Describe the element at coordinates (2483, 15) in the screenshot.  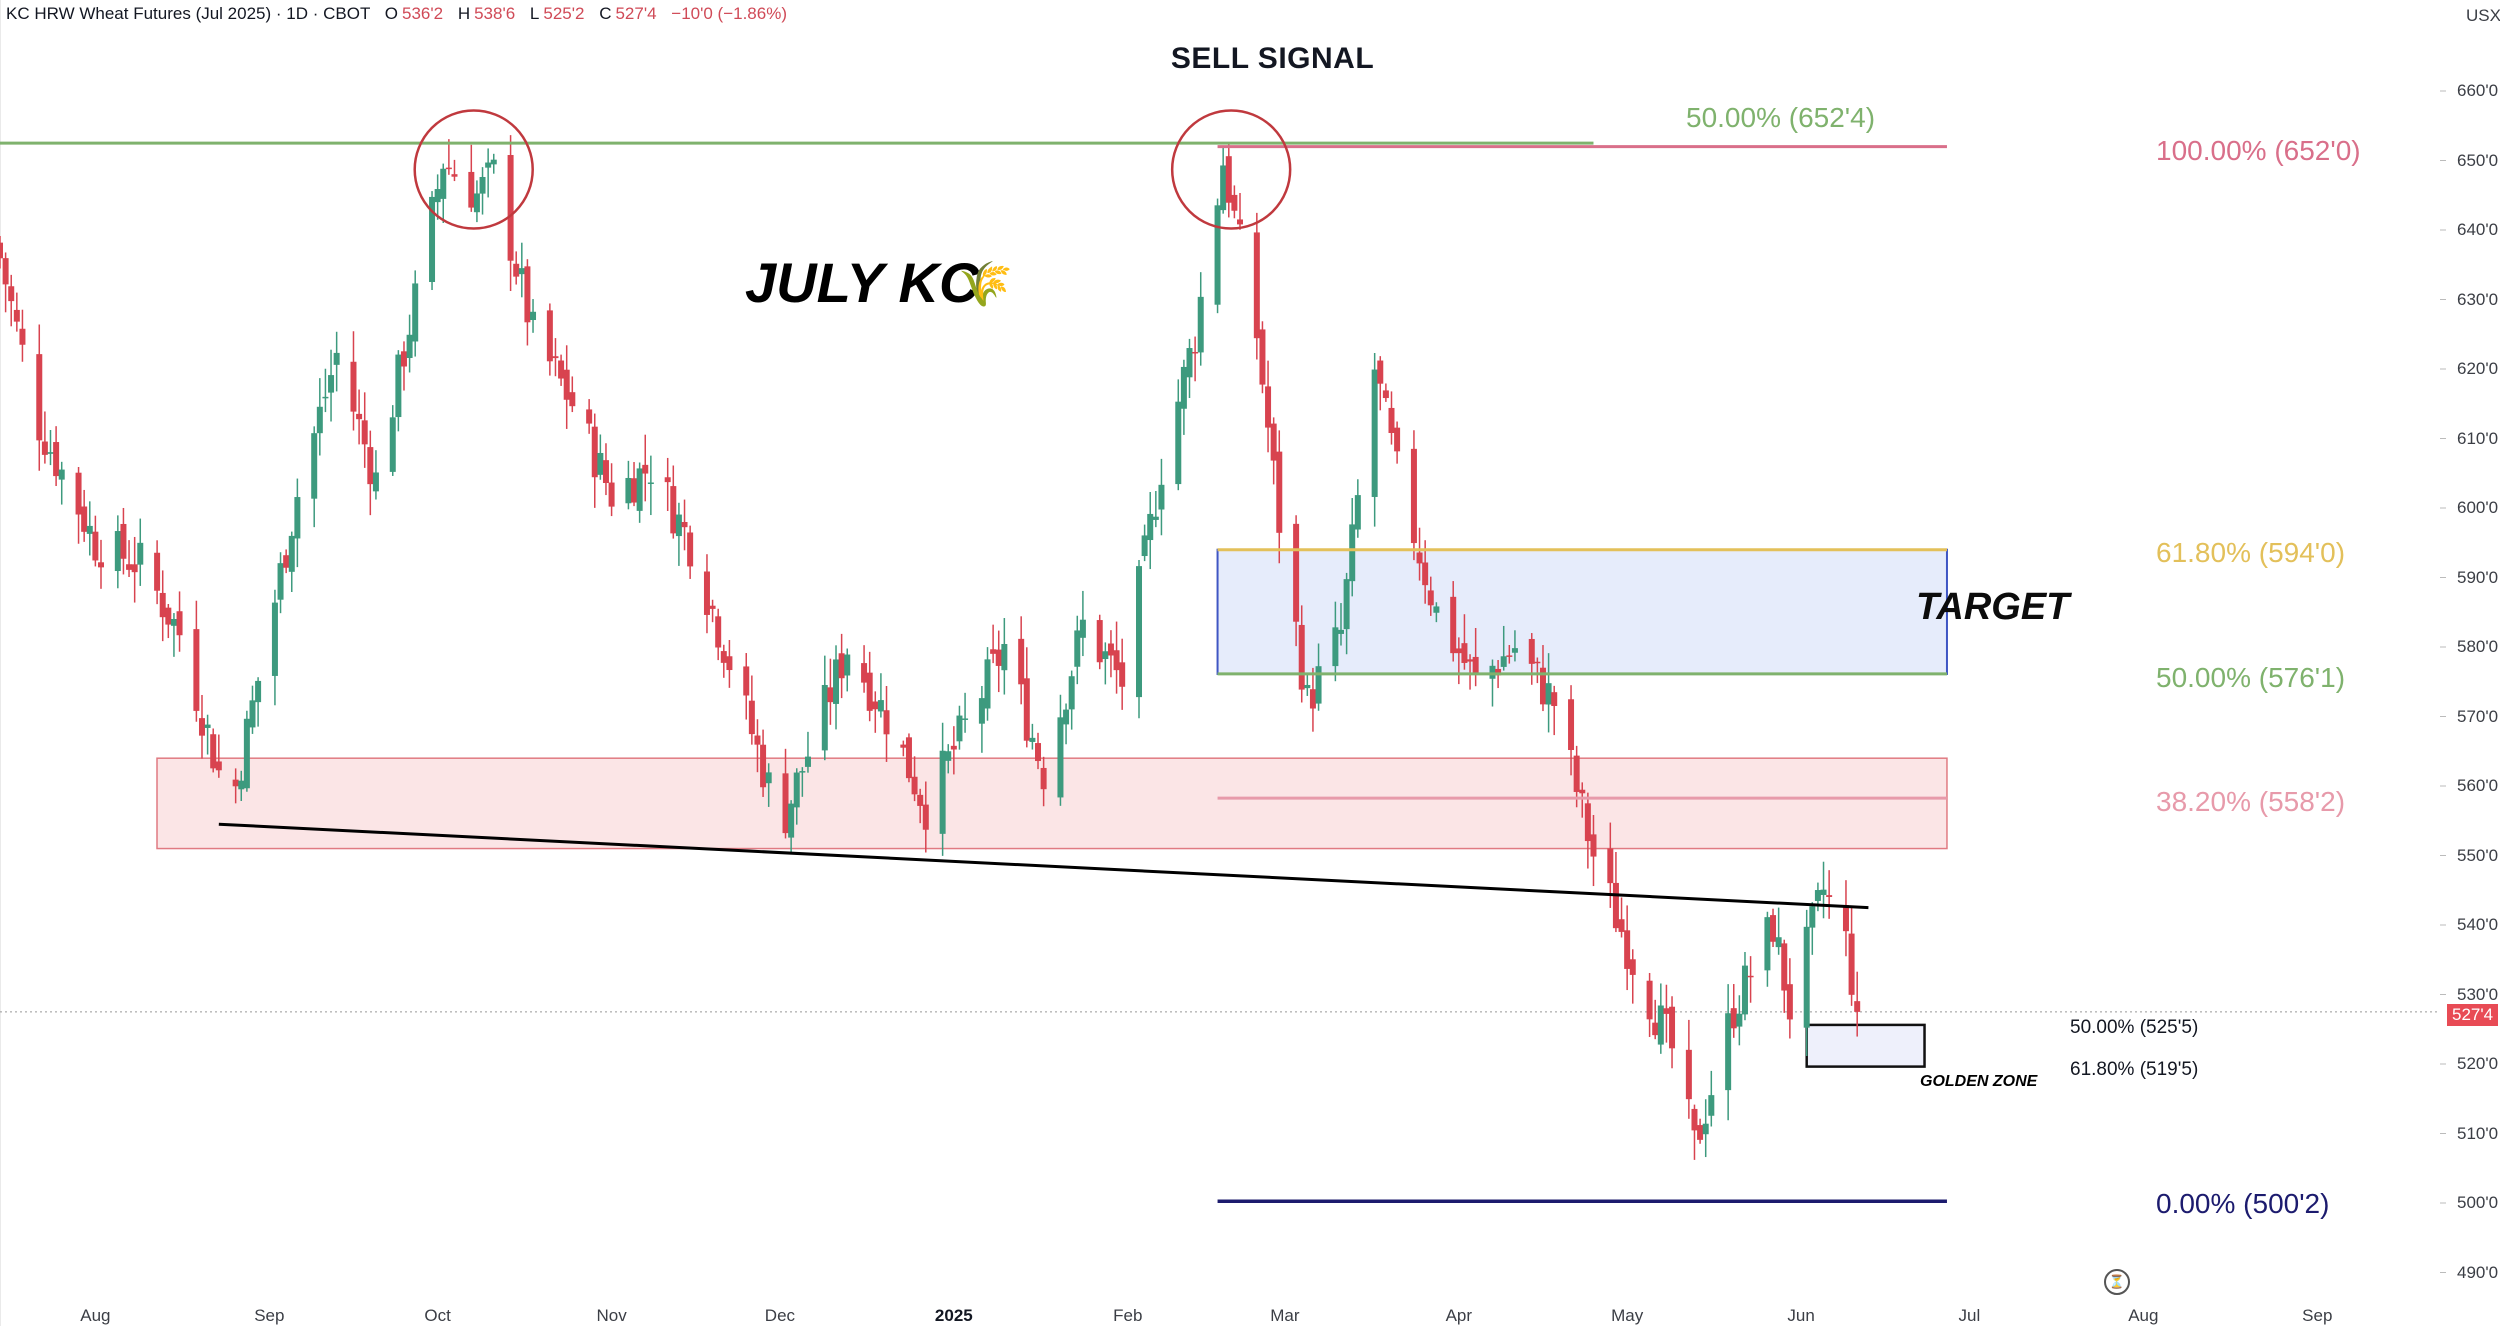
I see `currency-unit: USX` at that location.